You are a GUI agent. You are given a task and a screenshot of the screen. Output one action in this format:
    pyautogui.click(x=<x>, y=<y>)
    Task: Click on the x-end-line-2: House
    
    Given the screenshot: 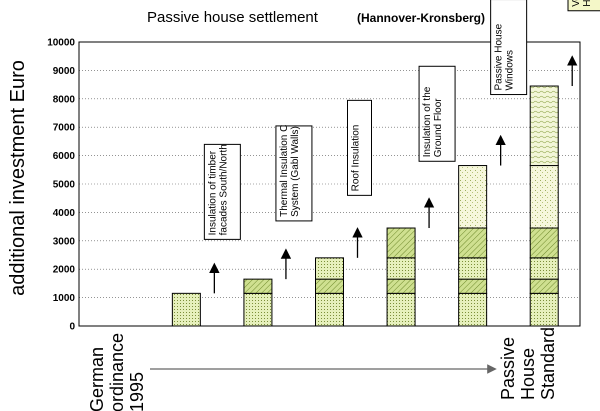 What is the action you would take?
    pyautogui.click(x=528, y=374)
    